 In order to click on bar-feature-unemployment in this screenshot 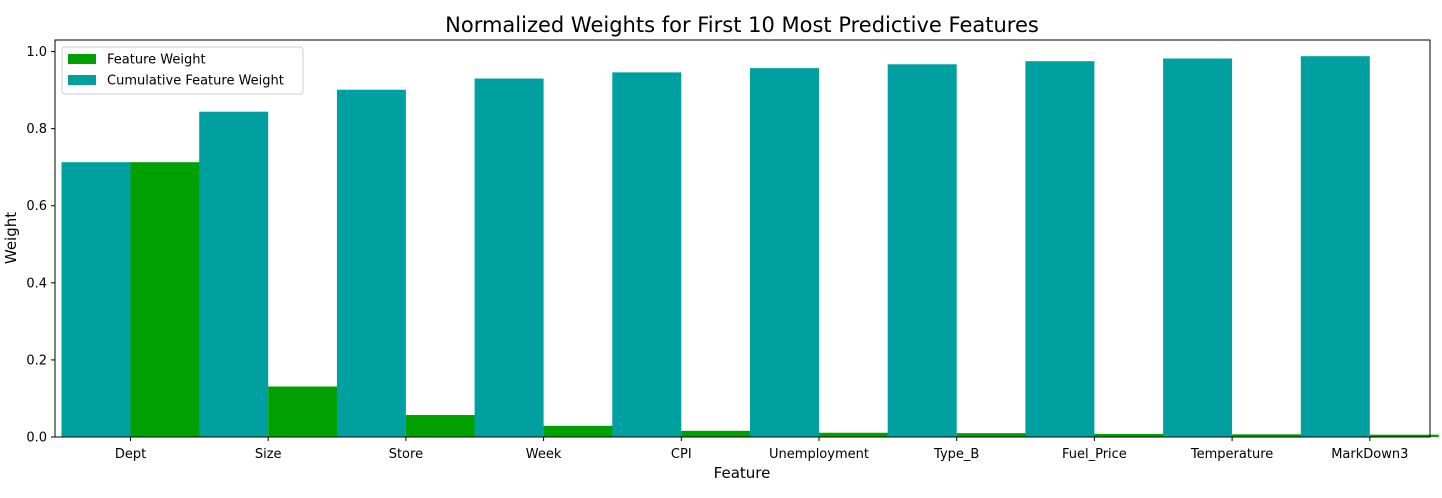, I will do `click(853, 434)`.